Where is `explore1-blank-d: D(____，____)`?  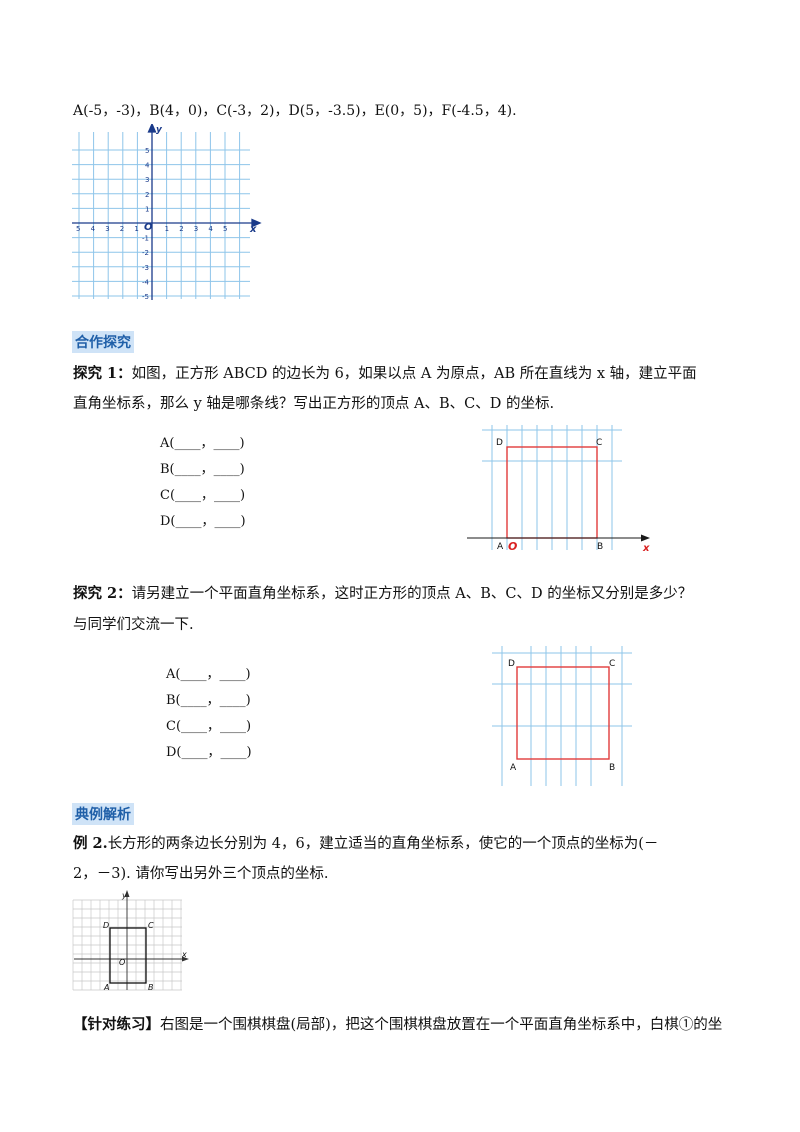
explore1-blank-d: D(____，____) is located at coordinates (203, 521).